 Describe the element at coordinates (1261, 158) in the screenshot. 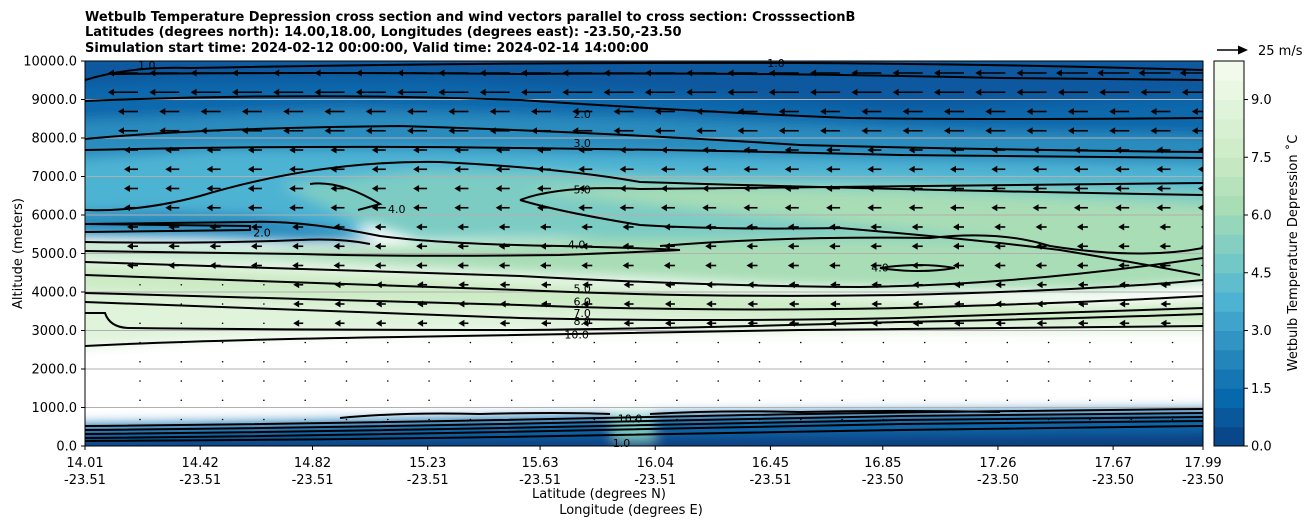

I see `colorbar-tick-label: 7.5` at that location.